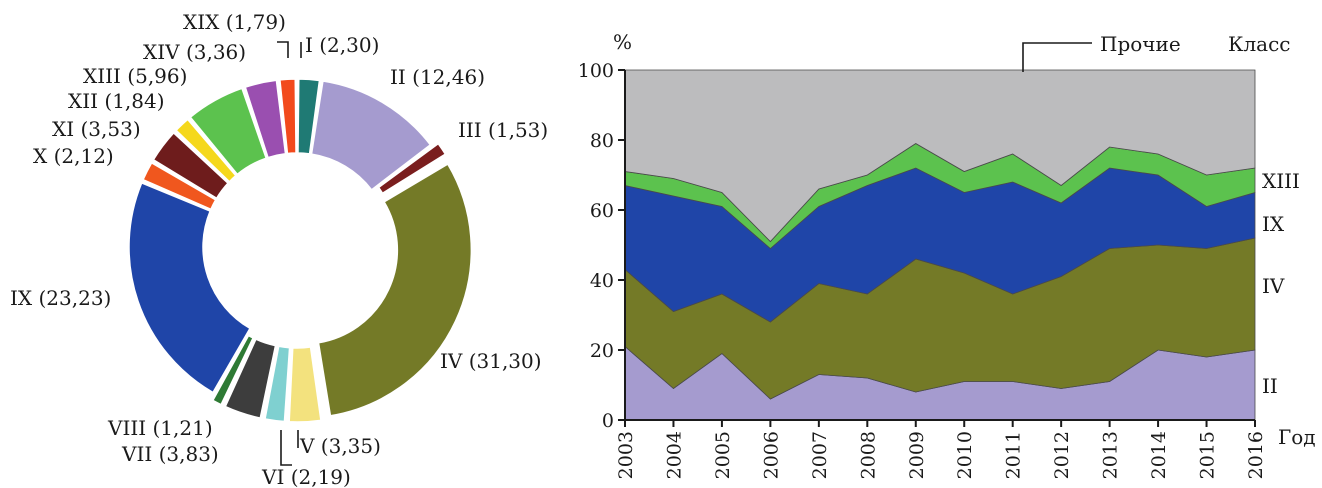  Describe the element at coordinates (491, 361) in the screenshot. I see `slice-label-iv: IV (31,30)` at that location.